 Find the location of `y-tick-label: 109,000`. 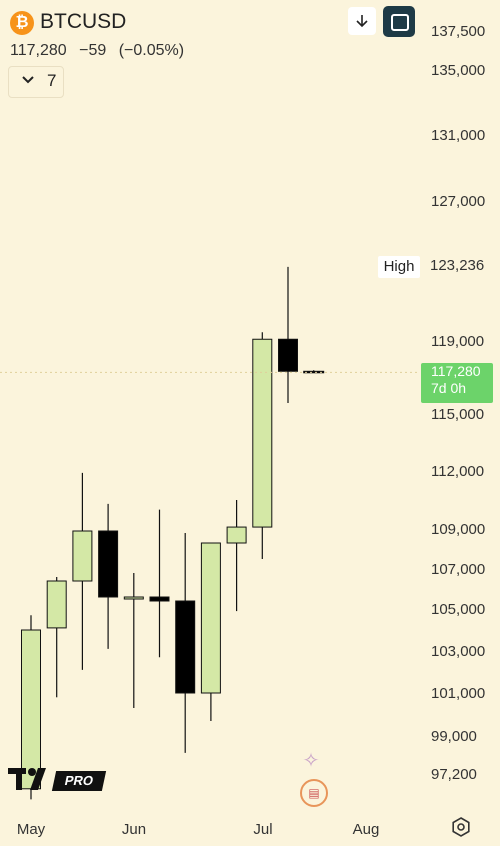

y-tick-label: 109,000 is located at coordinates (458, 529).